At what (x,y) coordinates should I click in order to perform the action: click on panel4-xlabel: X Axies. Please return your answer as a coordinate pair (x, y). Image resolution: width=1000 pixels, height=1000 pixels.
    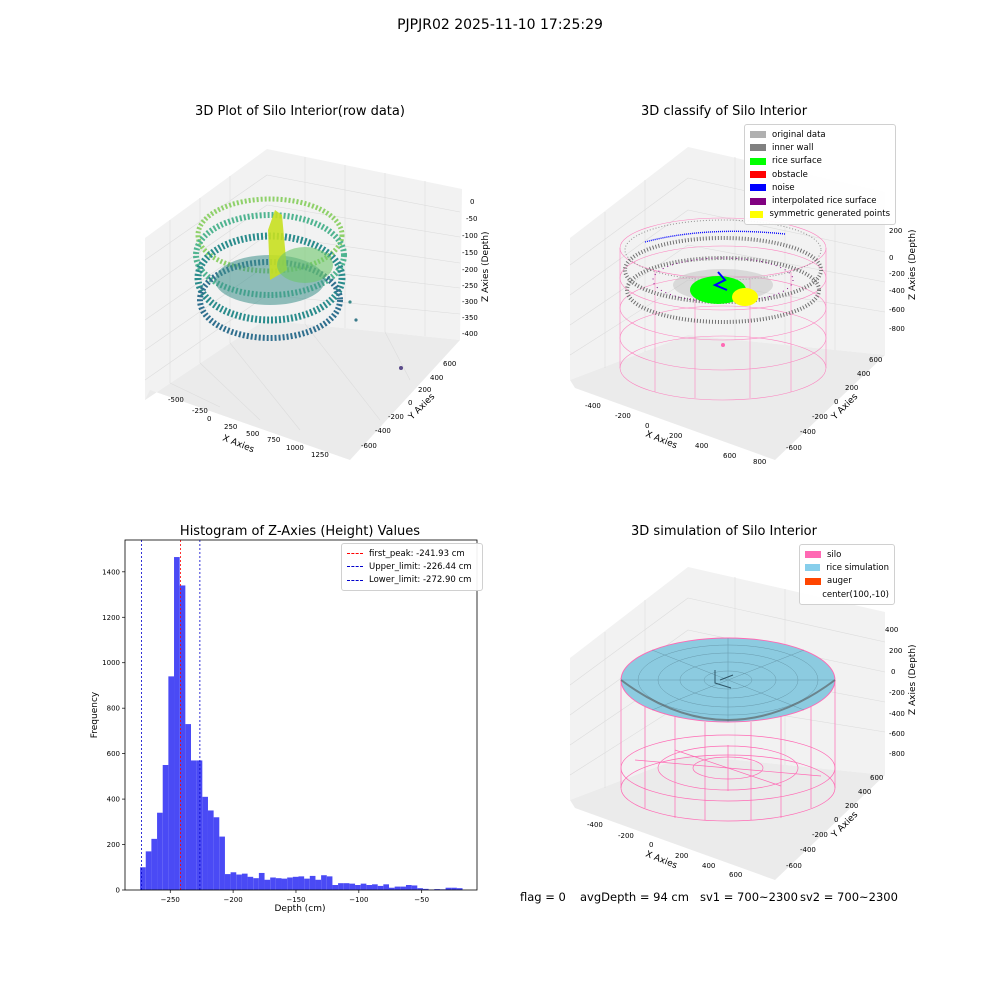
    Looking at the image, I should click on (661, 861).